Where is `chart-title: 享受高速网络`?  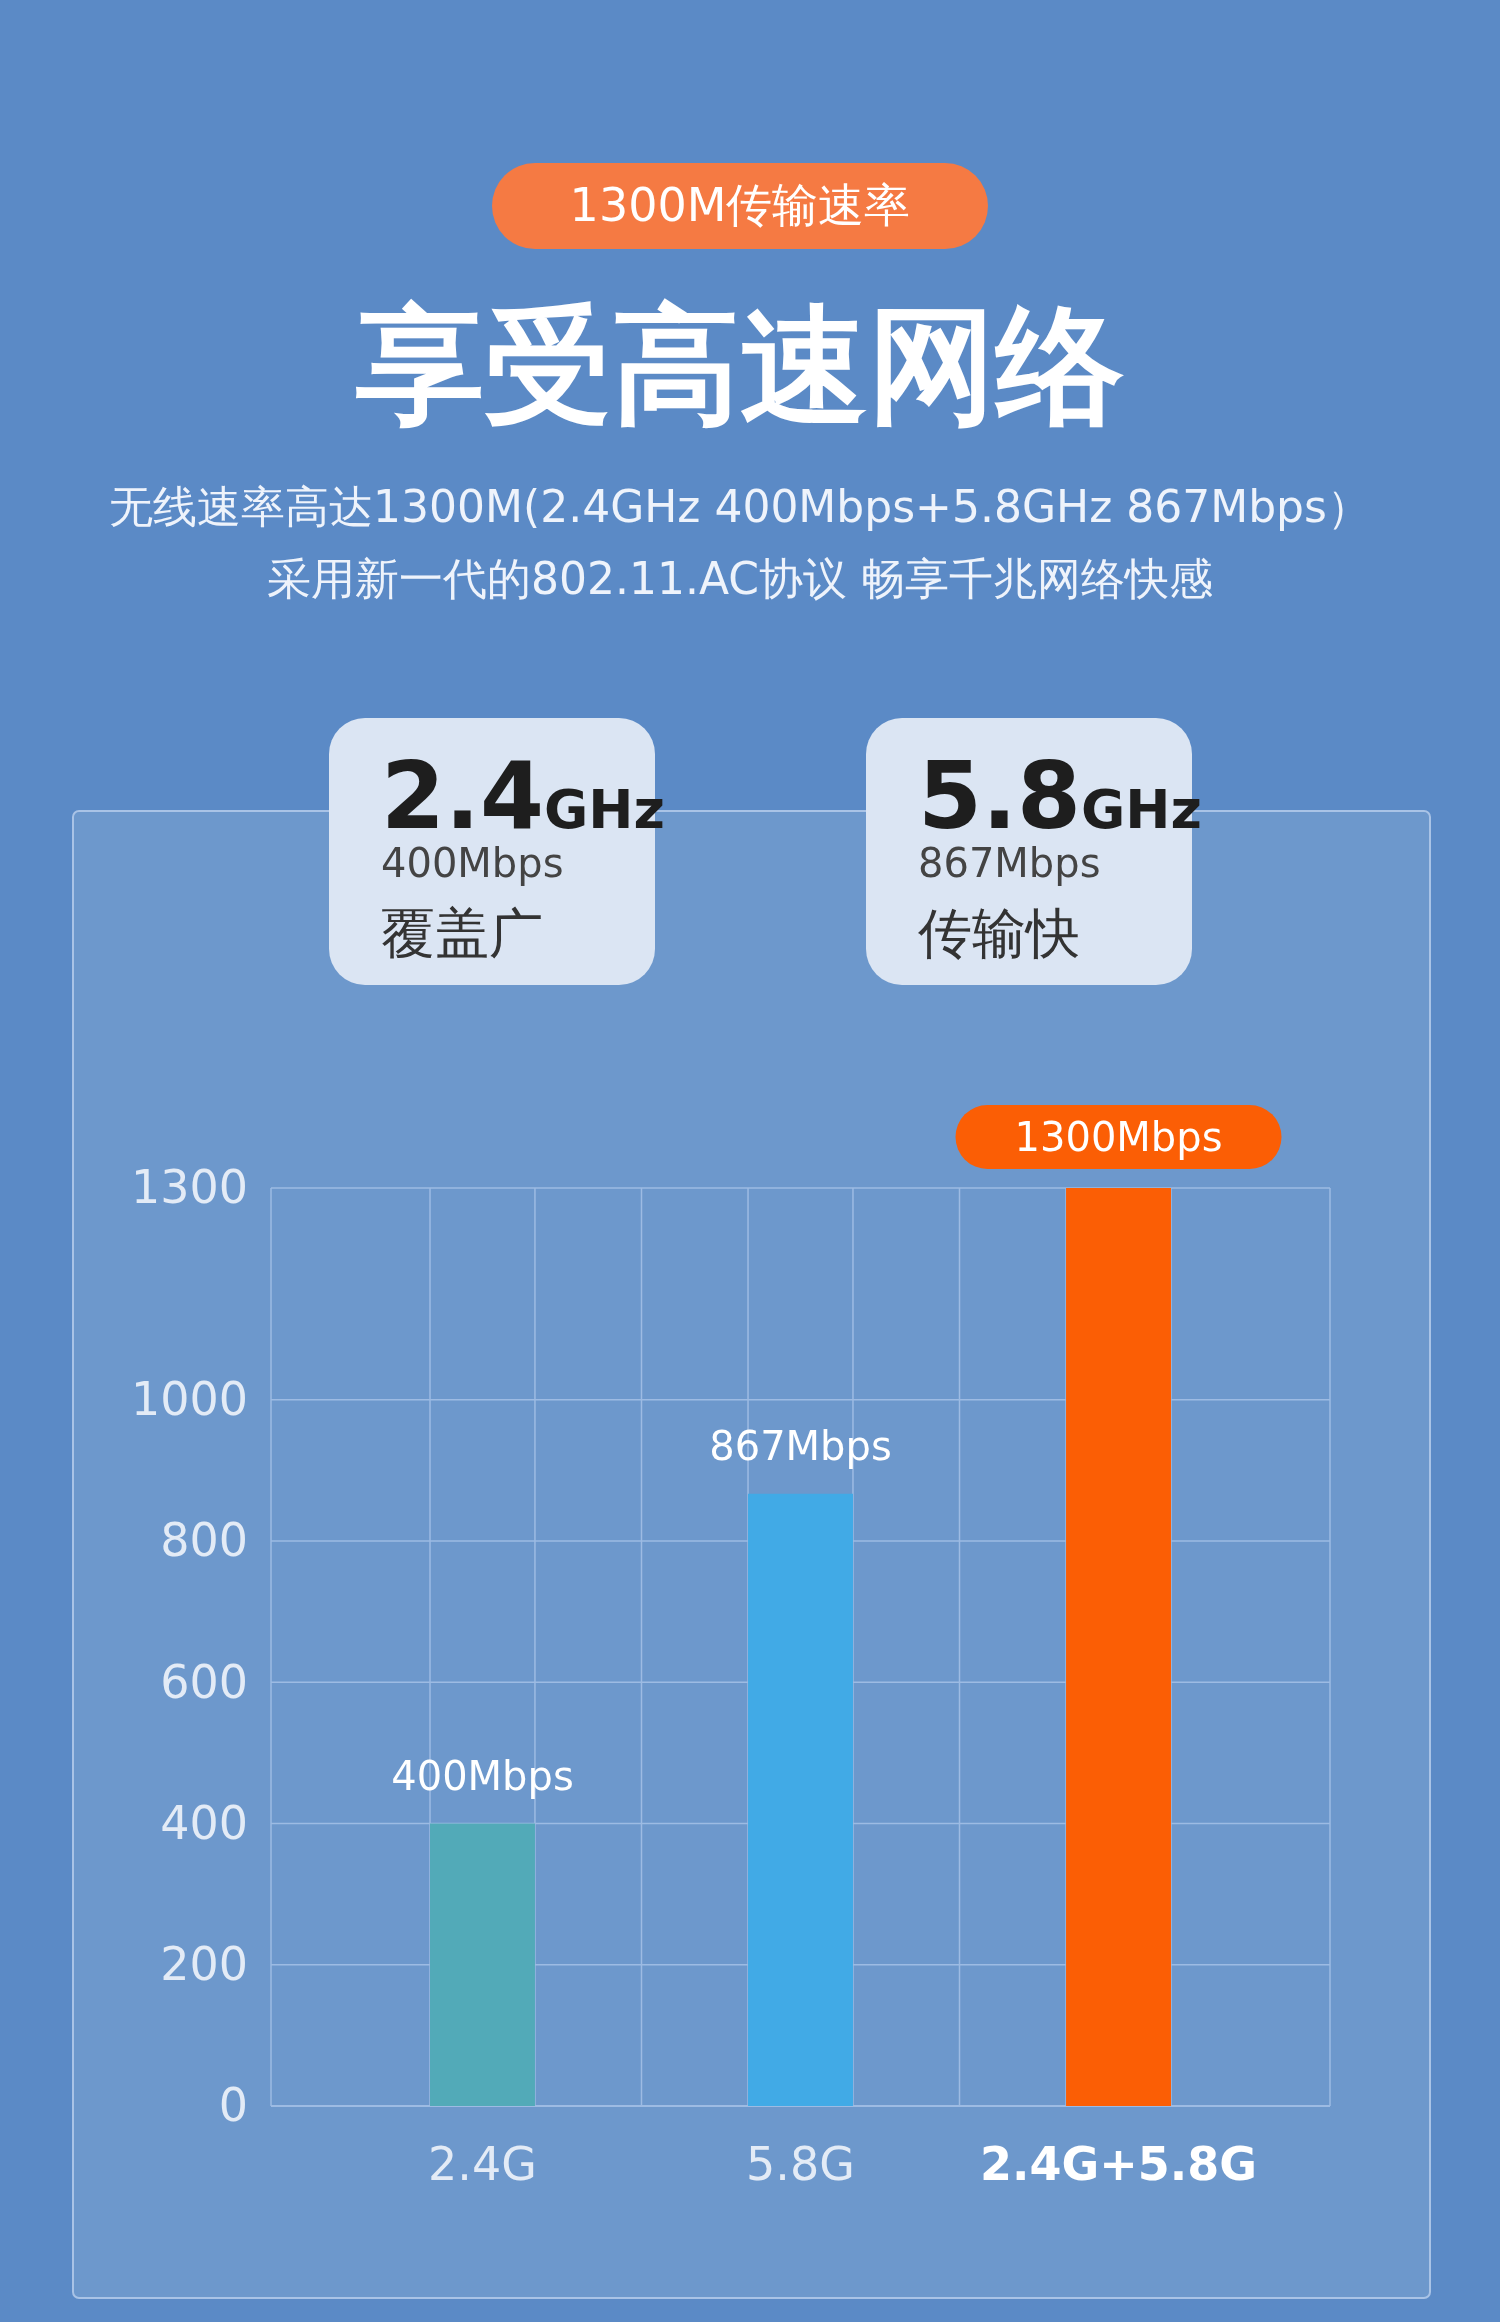
chart-title: 享受高速网络 is located at coordinates (739, 365).